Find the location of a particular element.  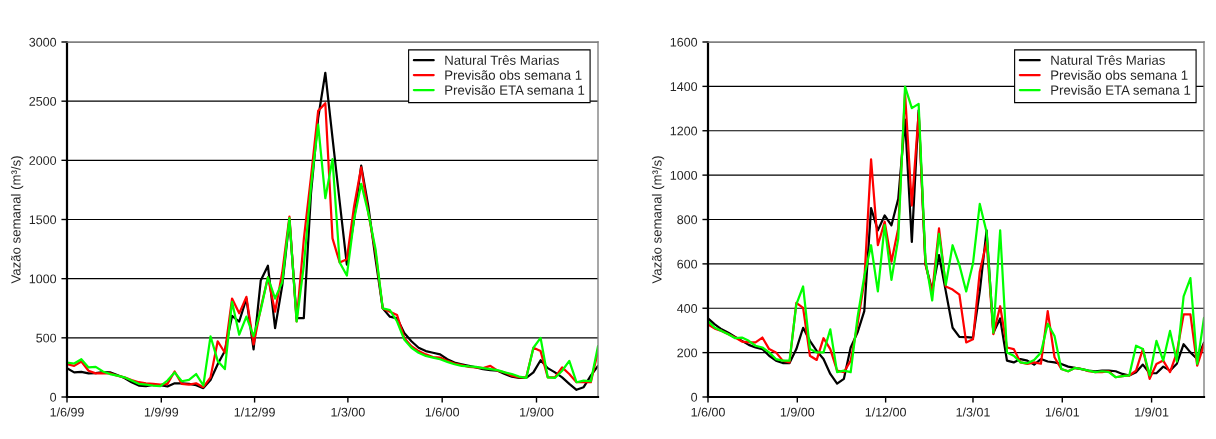

y-tick-label: 2000 is located at coordinates (43, 160).